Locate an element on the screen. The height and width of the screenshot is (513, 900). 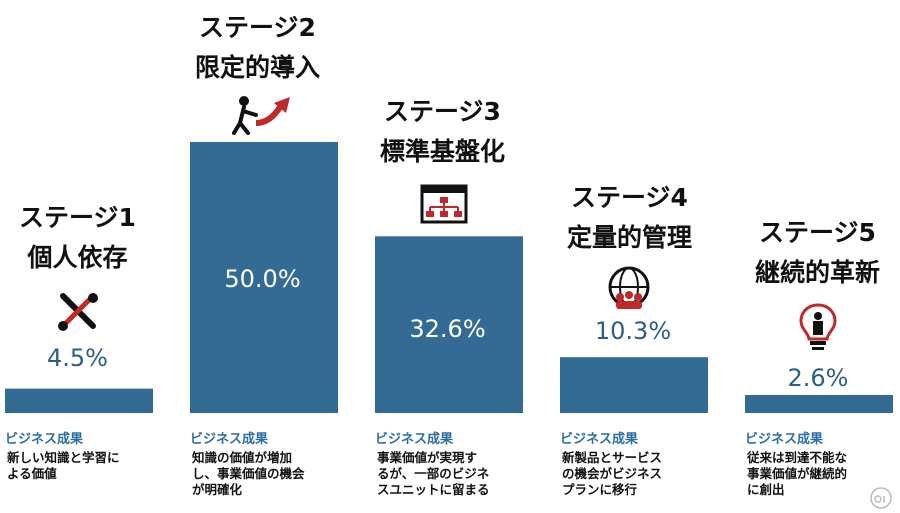
stage1-title-line2: 個人依存 is located at coordinates (77, 257).